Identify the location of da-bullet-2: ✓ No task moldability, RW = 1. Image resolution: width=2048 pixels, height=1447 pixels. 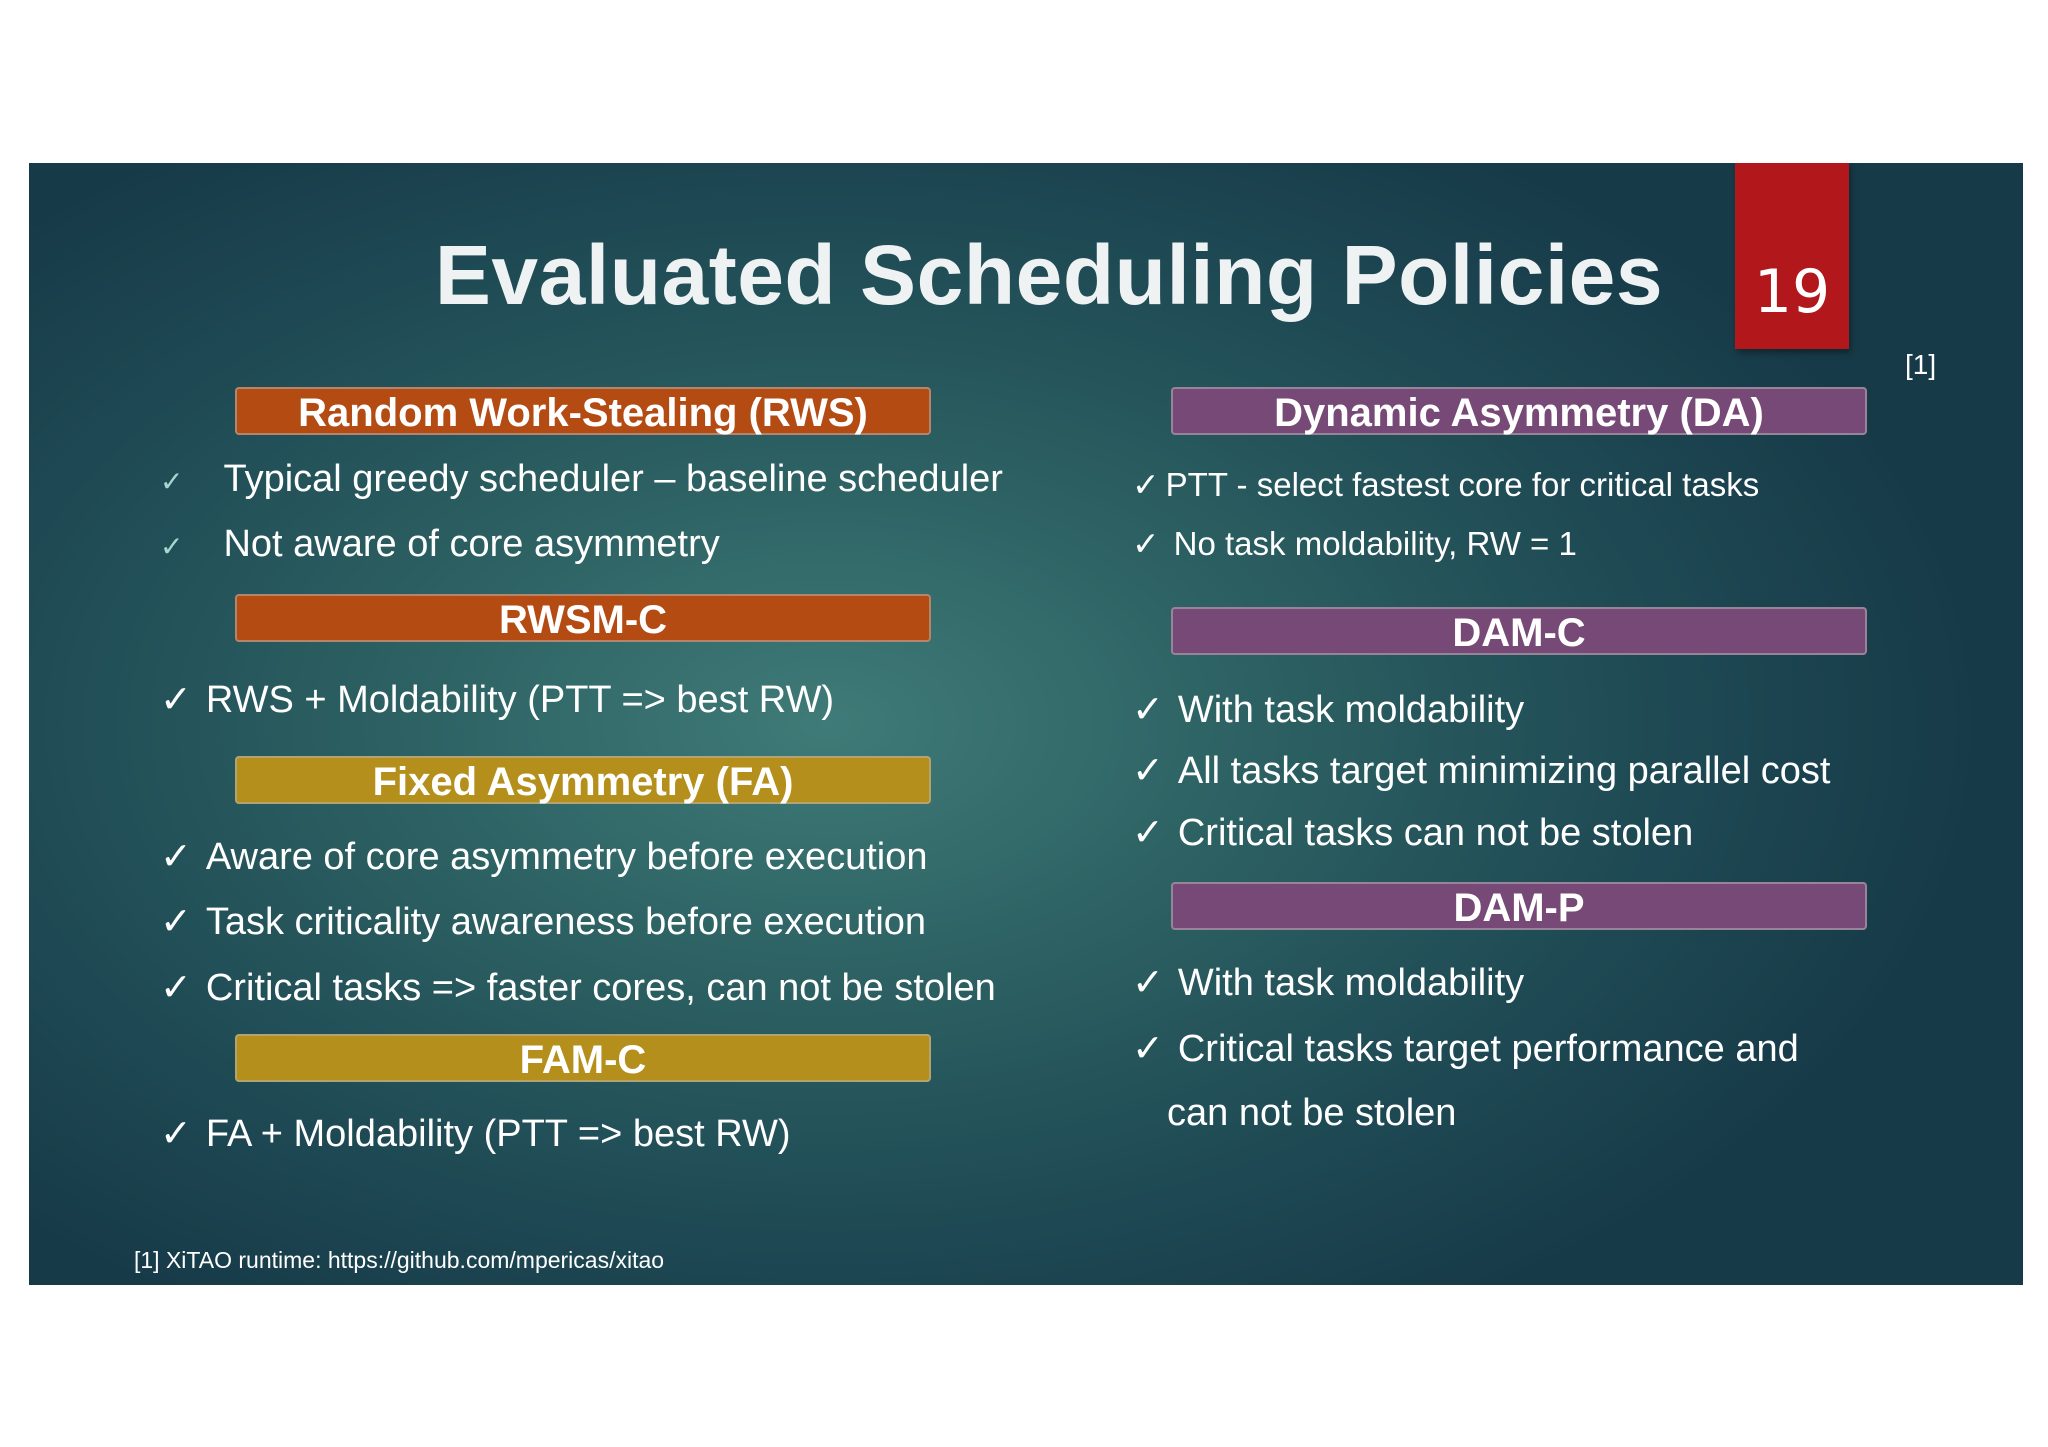
(1354, 543).